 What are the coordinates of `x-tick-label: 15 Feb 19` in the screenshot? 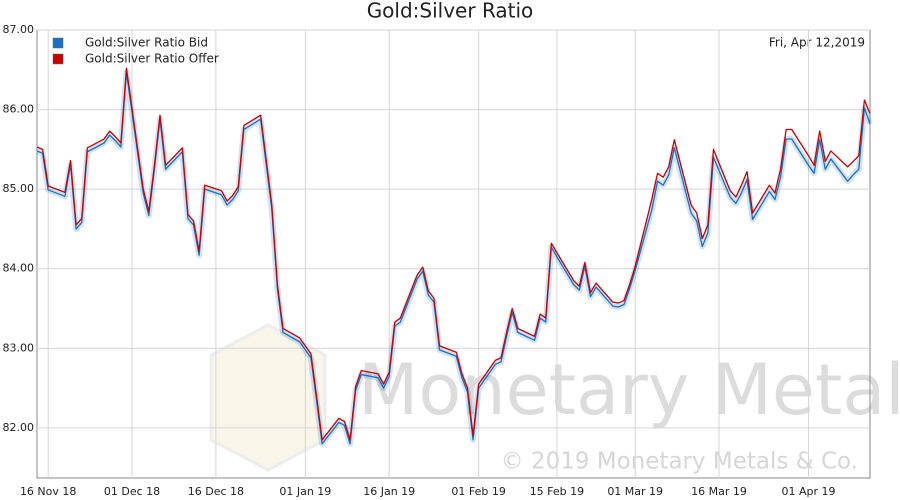 It's located at (557, 491).